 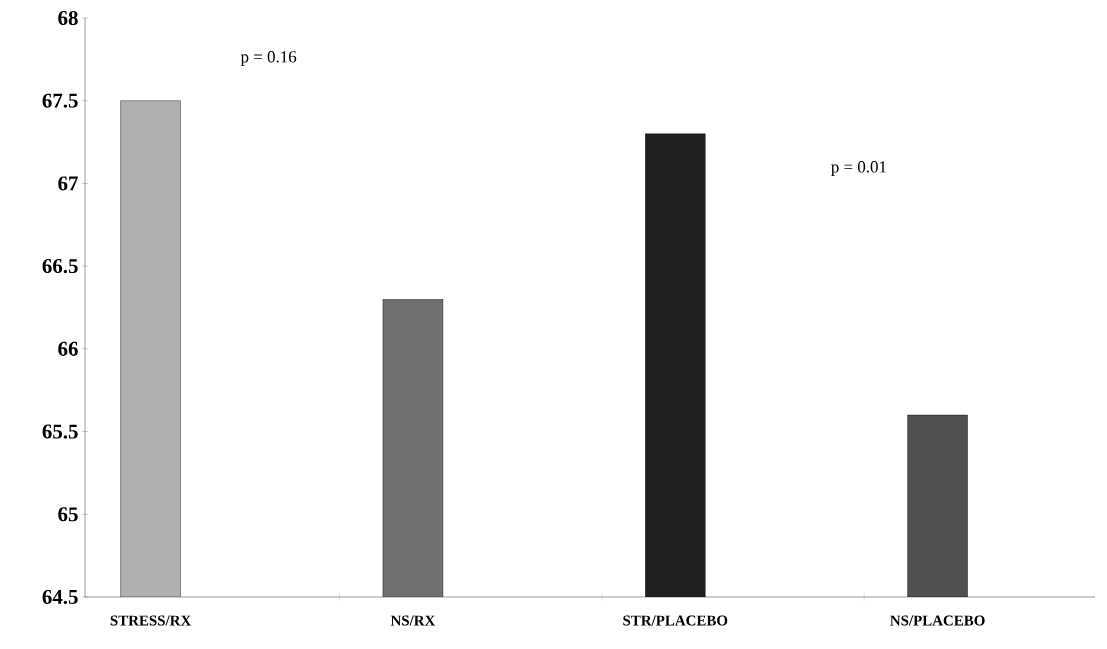 I want to click on x-tick-label: STR/PLACEBO, so click(x=675, y=620).